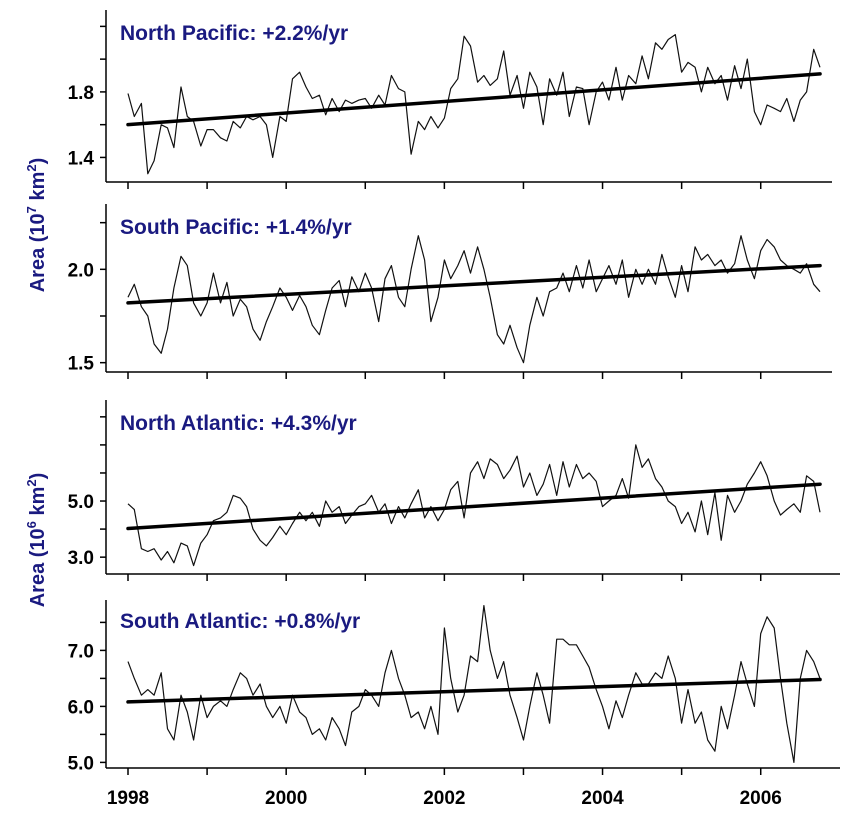 The height and width of the screenshot is (816, 846). Describe the element at coordinates (81, 270) in the screenshot. I see `y-tick-label: 2.0` at that location.